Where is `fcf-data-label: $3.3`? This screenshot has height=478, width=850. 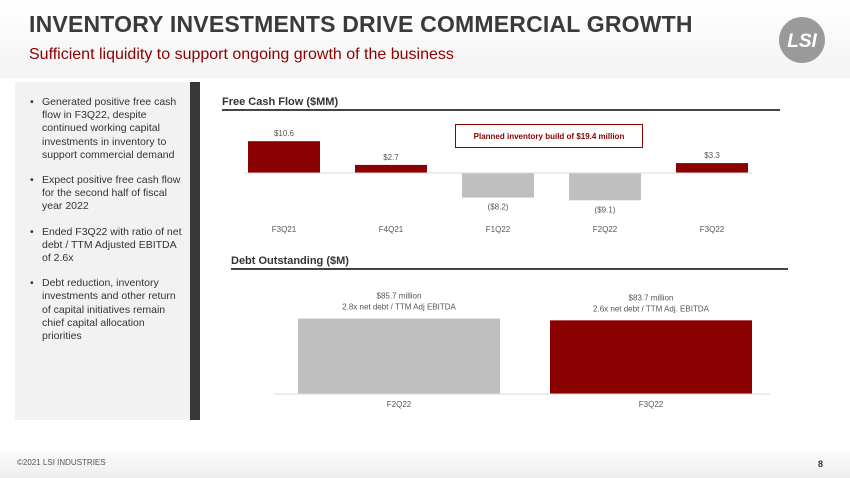 fcf-data-label: $3.3 is located at coordinates (712, 155).